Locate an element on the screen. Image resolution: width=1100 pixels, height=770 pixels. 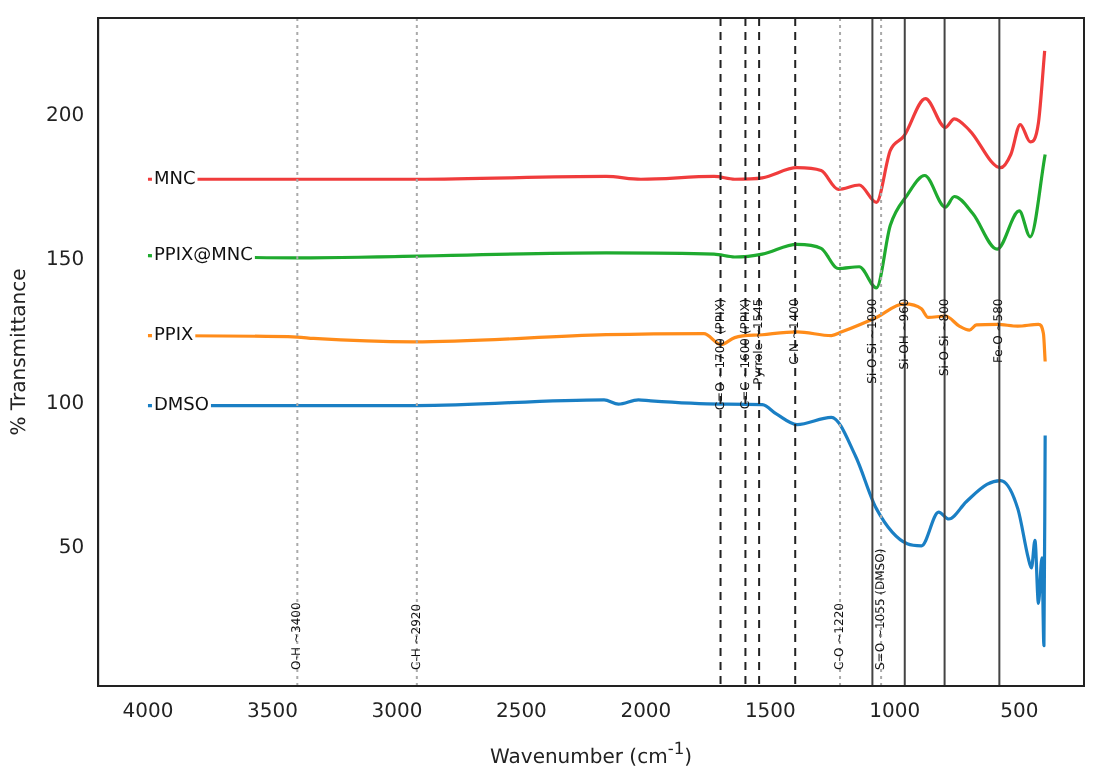
y-tick-label: 100 is located at coordinates (65, 404).